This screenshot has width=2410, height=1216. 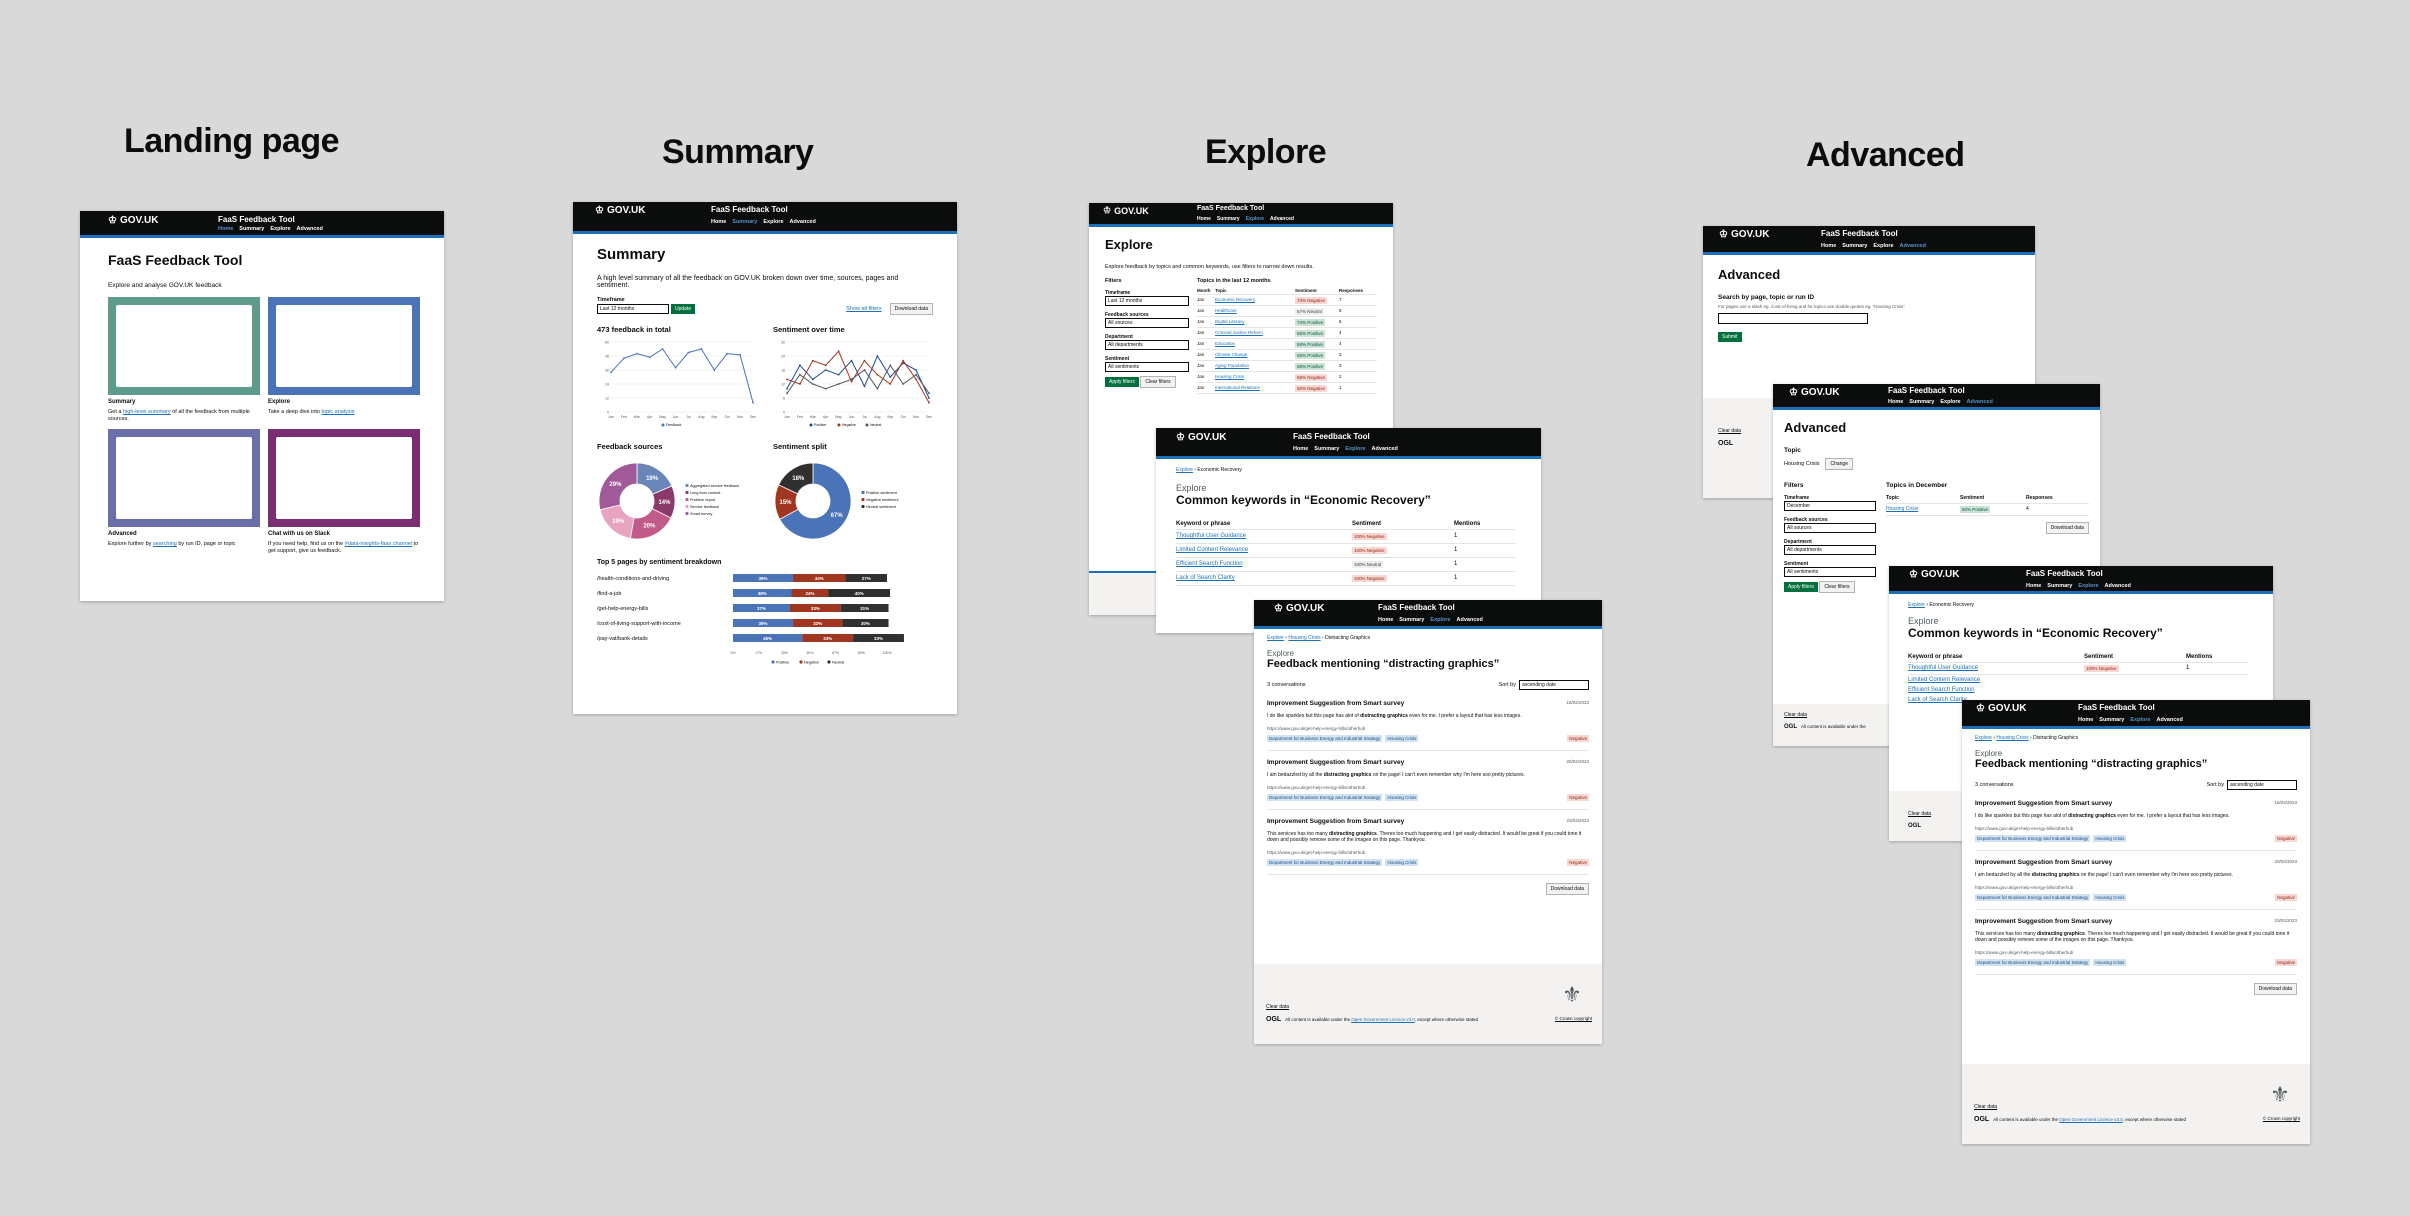 What do you see at coordinates (683, 309) in the screenshot?
I see `update-button: Update` at bounding box center [683, 309].